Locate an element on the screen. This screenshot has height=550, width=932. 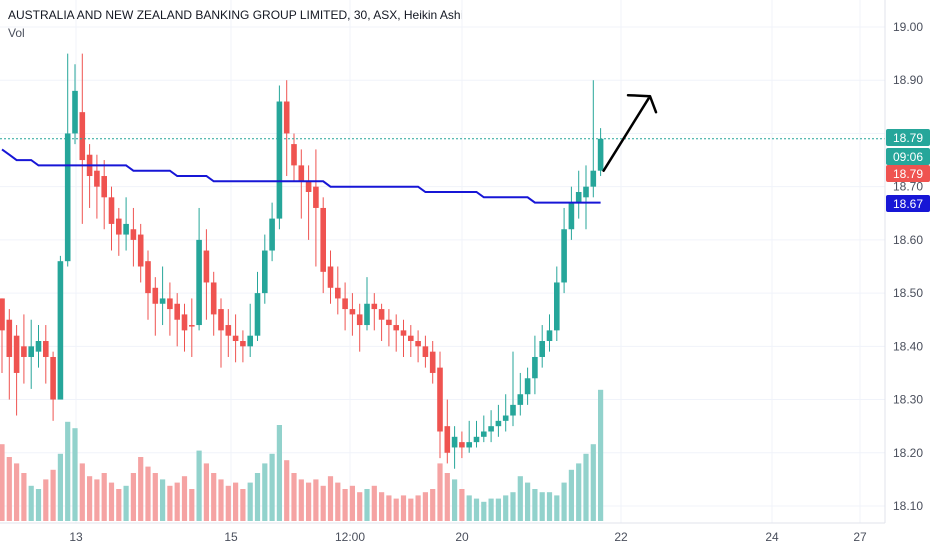
trend-arrow-drawing is located at coordinates (630, 132).